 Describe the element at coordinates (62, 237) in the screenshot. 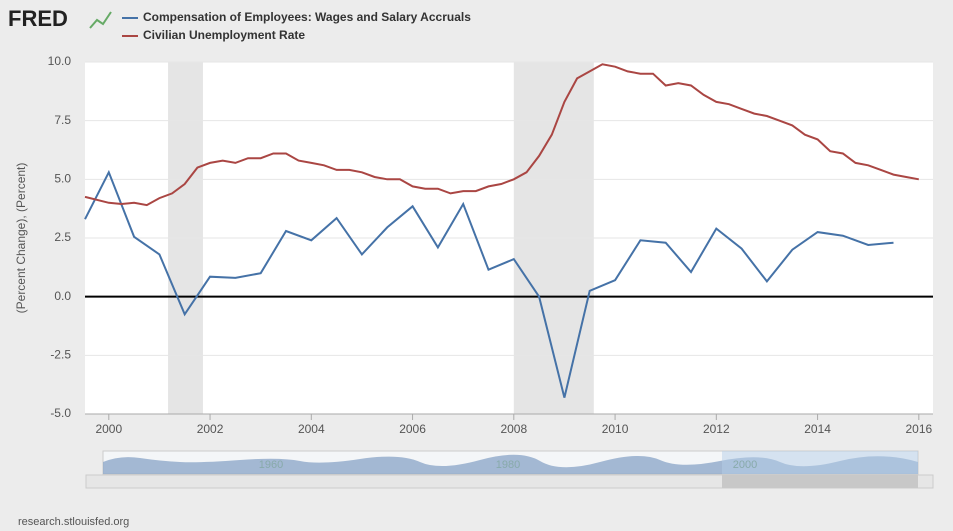

I see `y-tick-label: 2.5` at that location.